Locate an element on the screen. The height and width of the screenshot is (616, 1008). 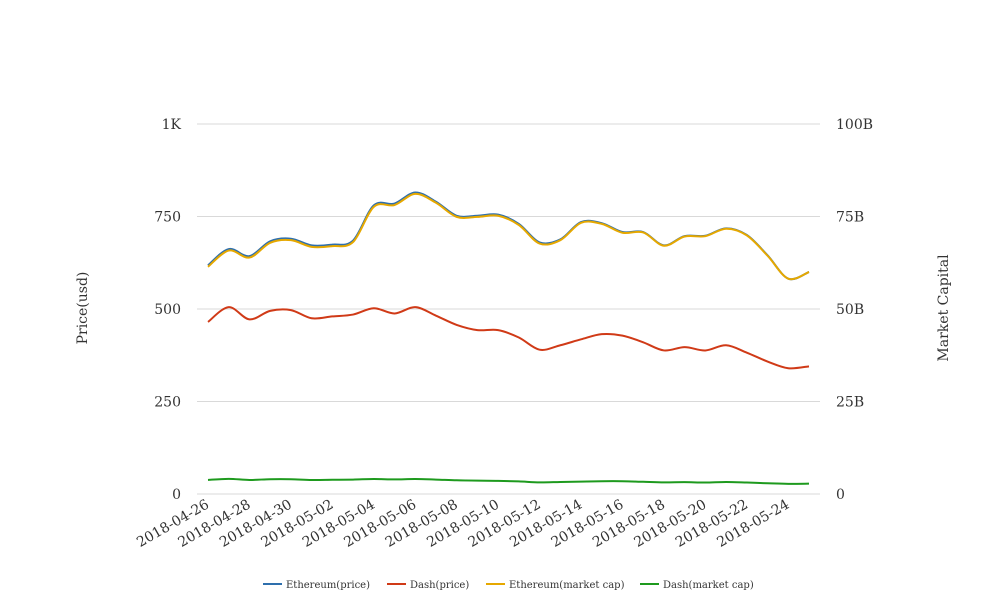
left-tick-label: 250 is located at coordinates (167, 403).